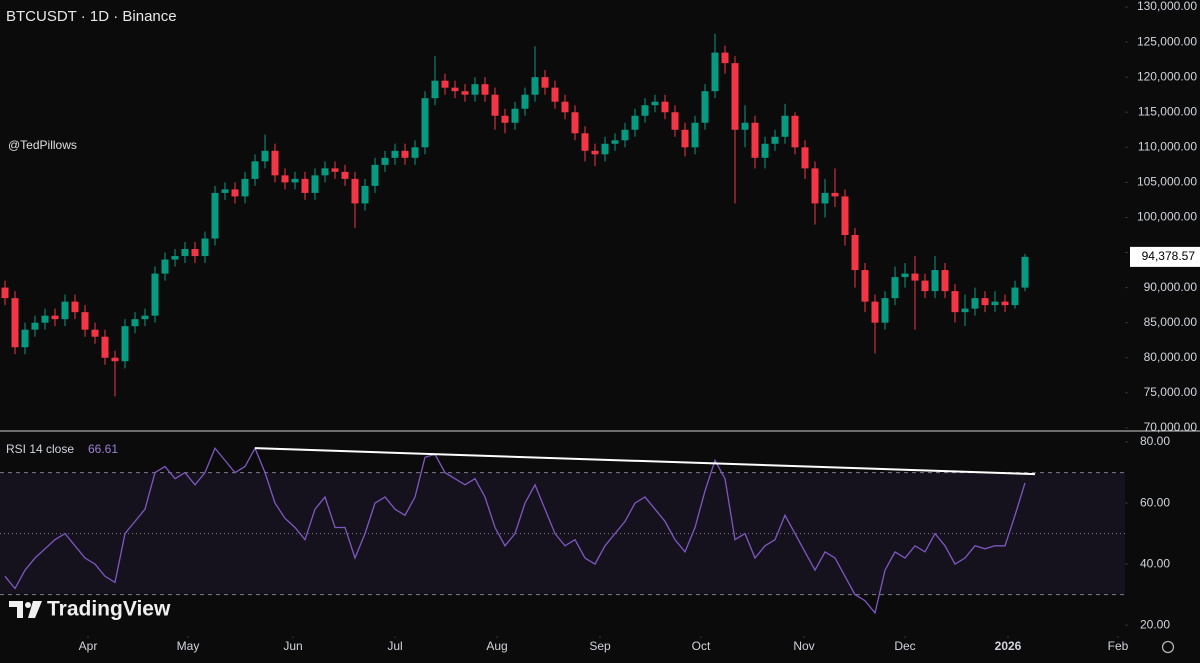 The width and height of the screenshot is (1200, 663). Describe the element at coordinates (1171, 427) in the screenshot. I see `y-tick-label: 70,000.00` at that location.